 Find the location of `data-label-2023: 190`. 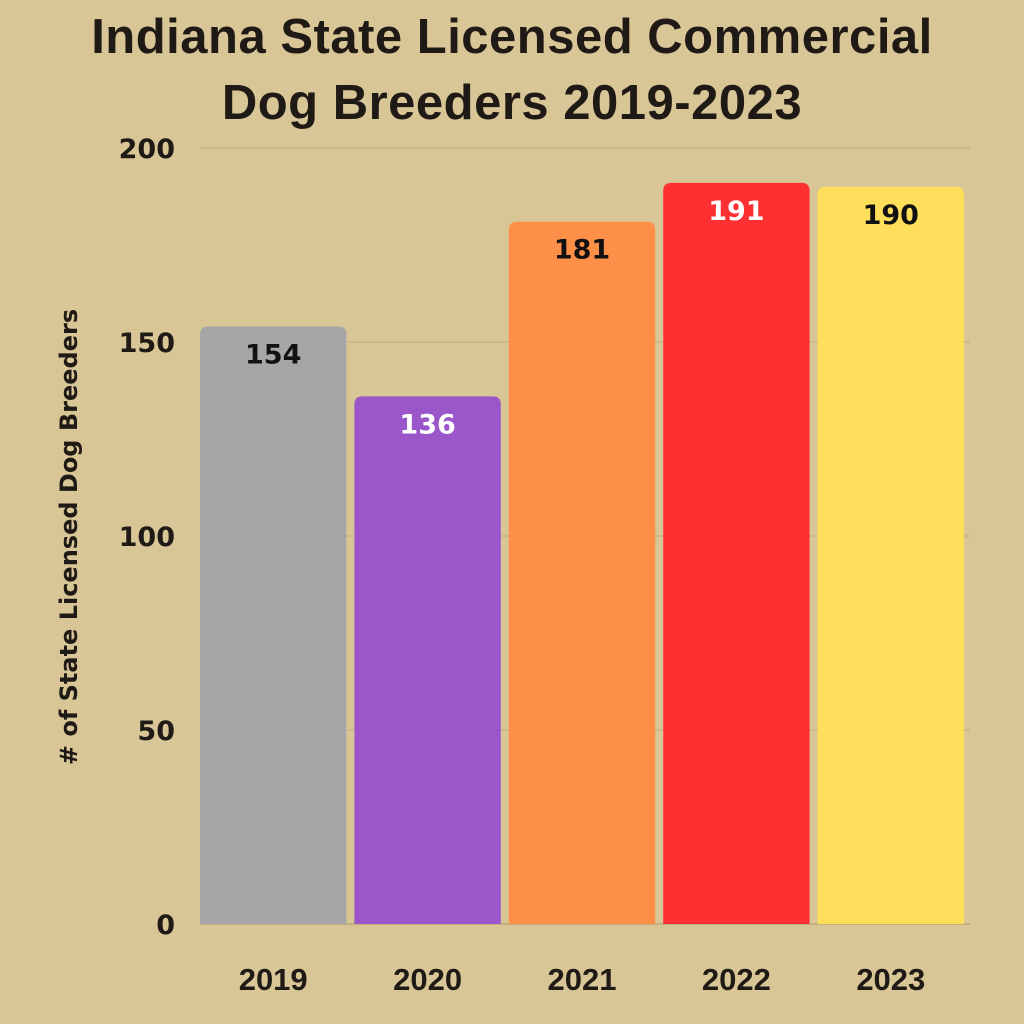

data-label-2023: 190 is located at coordinates (891, 215).